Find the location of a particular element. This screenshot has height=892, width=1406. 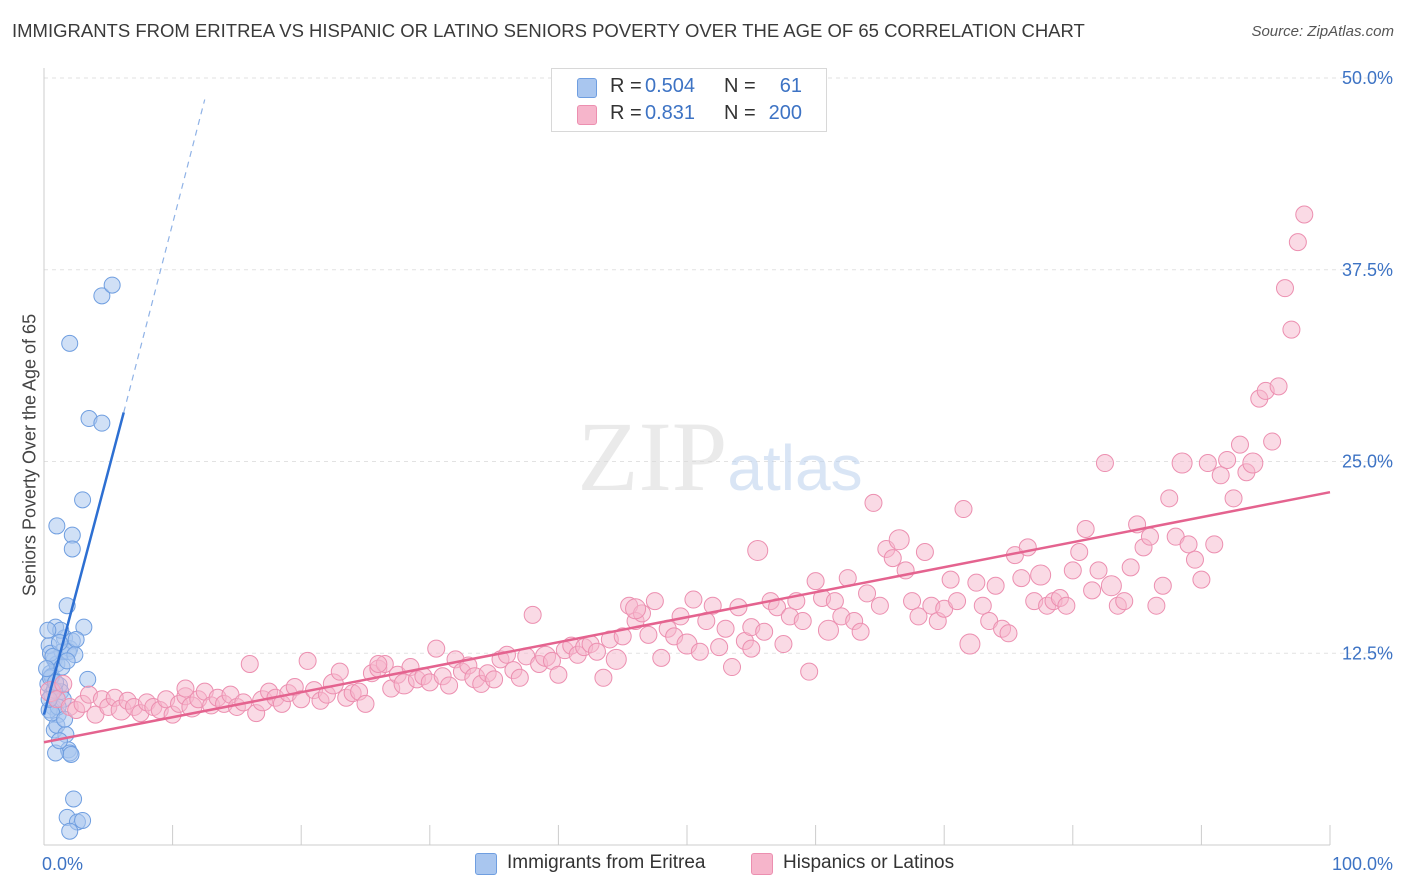

y-tick-label: 12.5% is located at coordinates (1367, 653).